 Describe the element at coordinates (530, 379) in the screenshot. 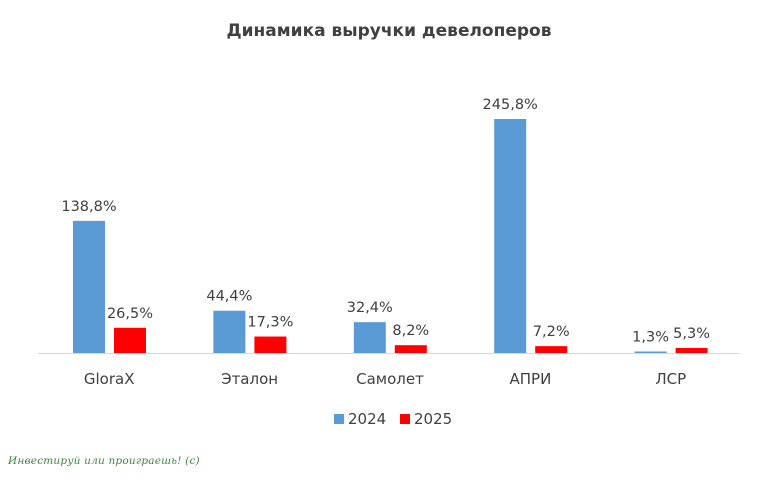

I see `category-label-3: АПРИ` at that location.